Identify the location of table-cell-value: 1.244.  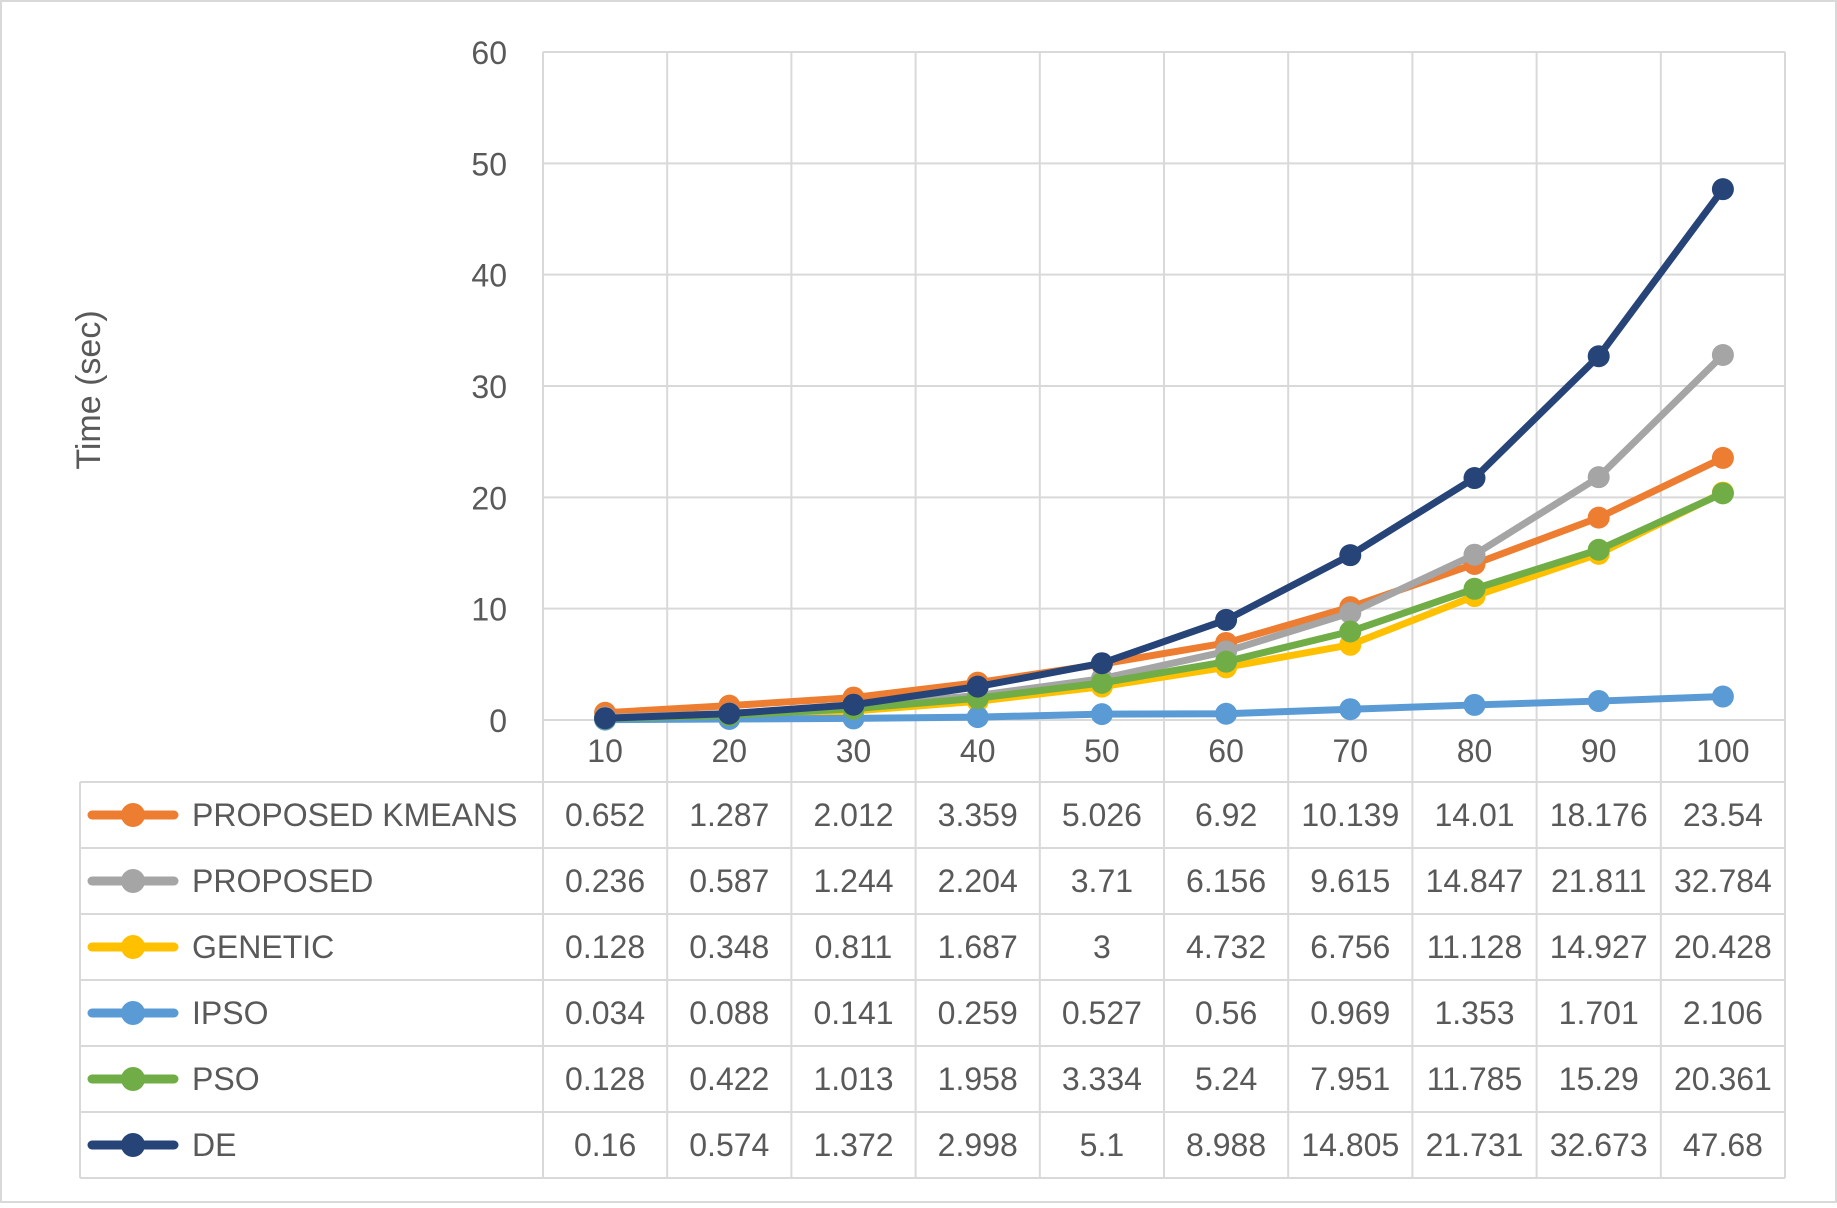
(853, 881).